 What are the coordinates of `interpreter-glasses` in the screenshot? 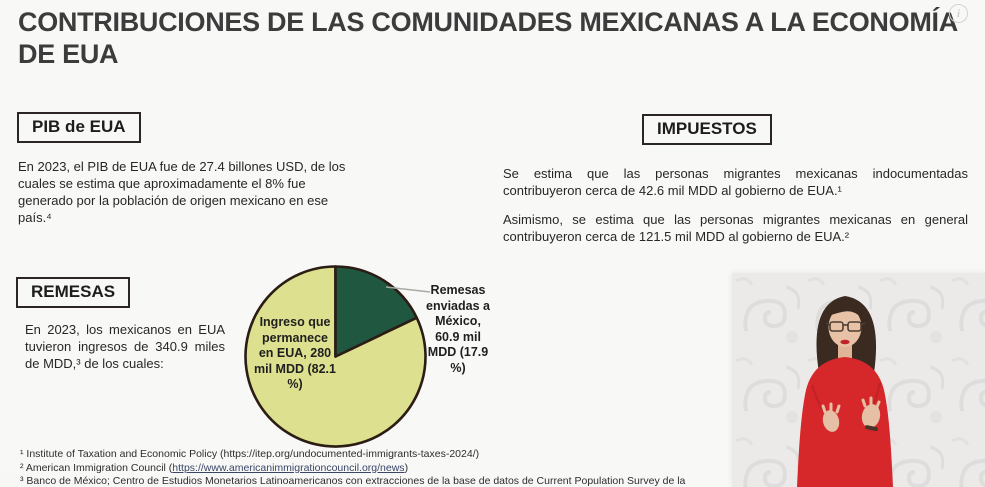 It's located at (845, 326).